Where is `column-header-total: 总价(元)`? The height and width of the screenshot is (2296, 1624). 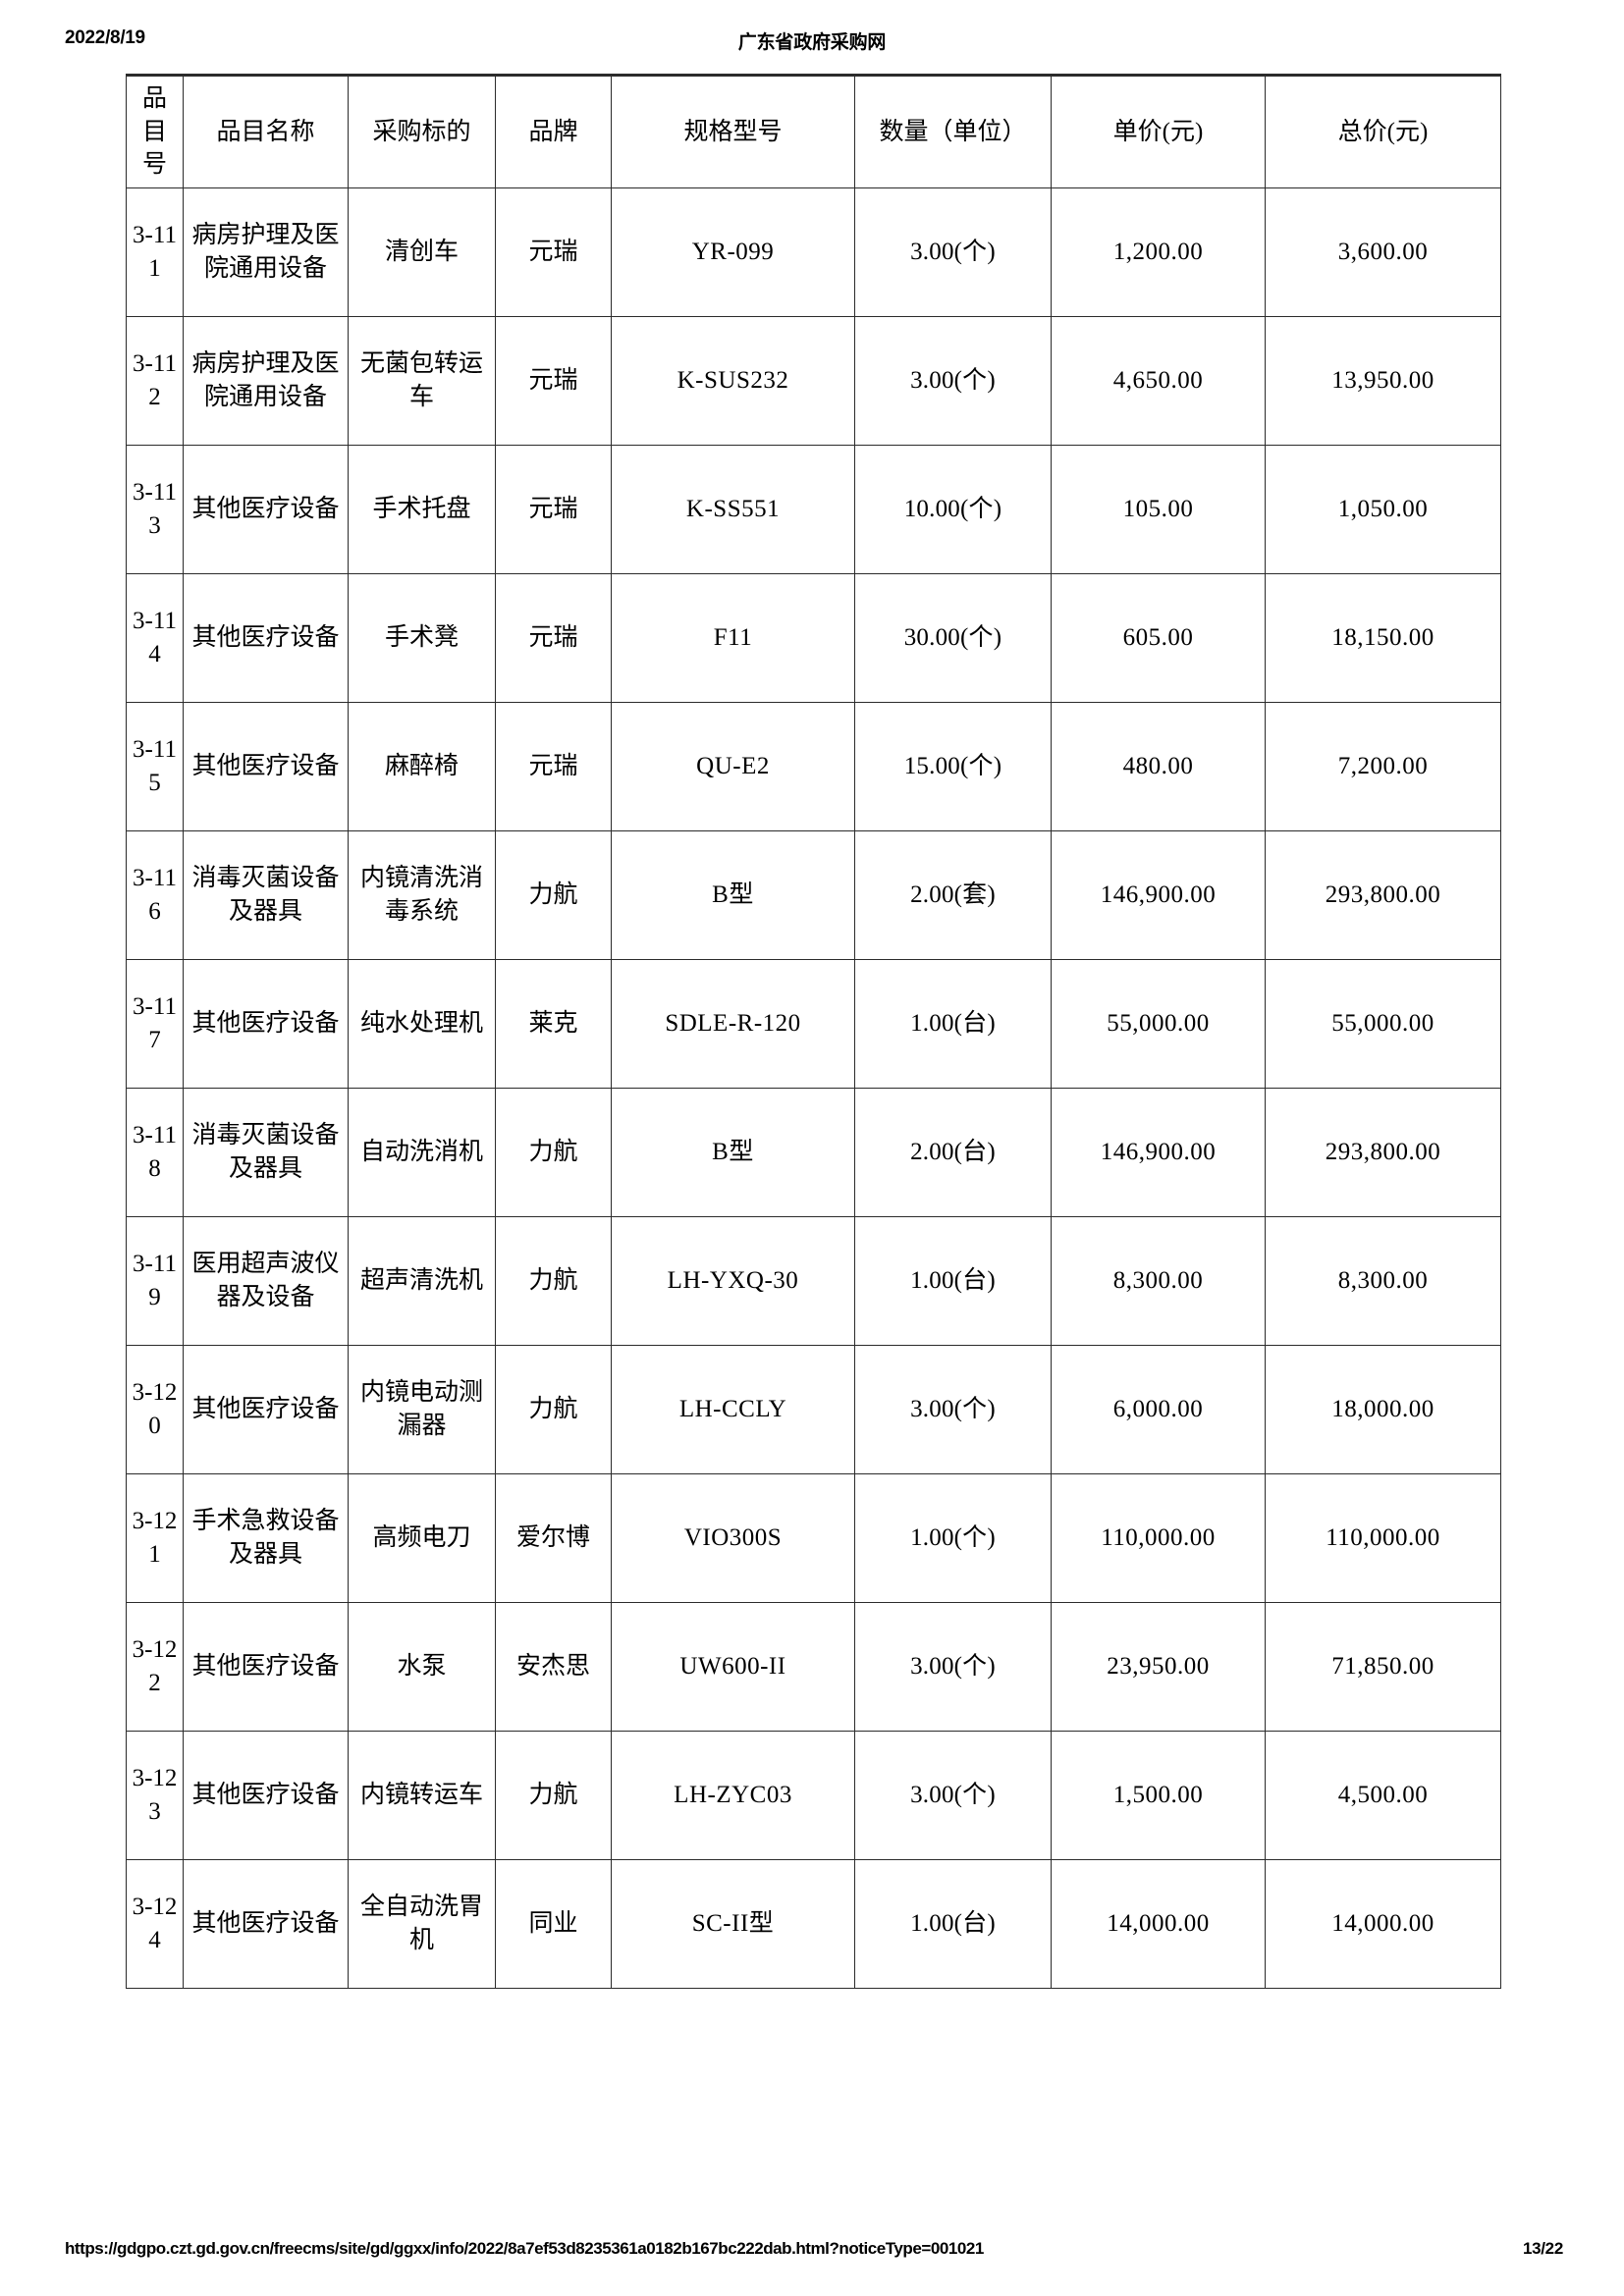
column-header-total: 总价(元) is located at coordinates (1383, 131).